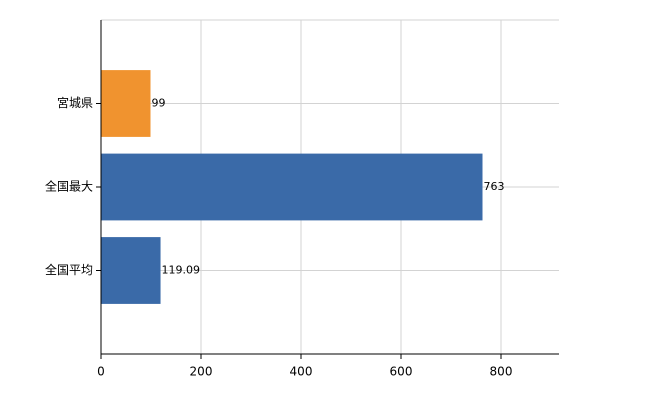 Image resolution: width=650 pixels, height=404 pixels. I want to click on data-label: 763, so click(494, 186).